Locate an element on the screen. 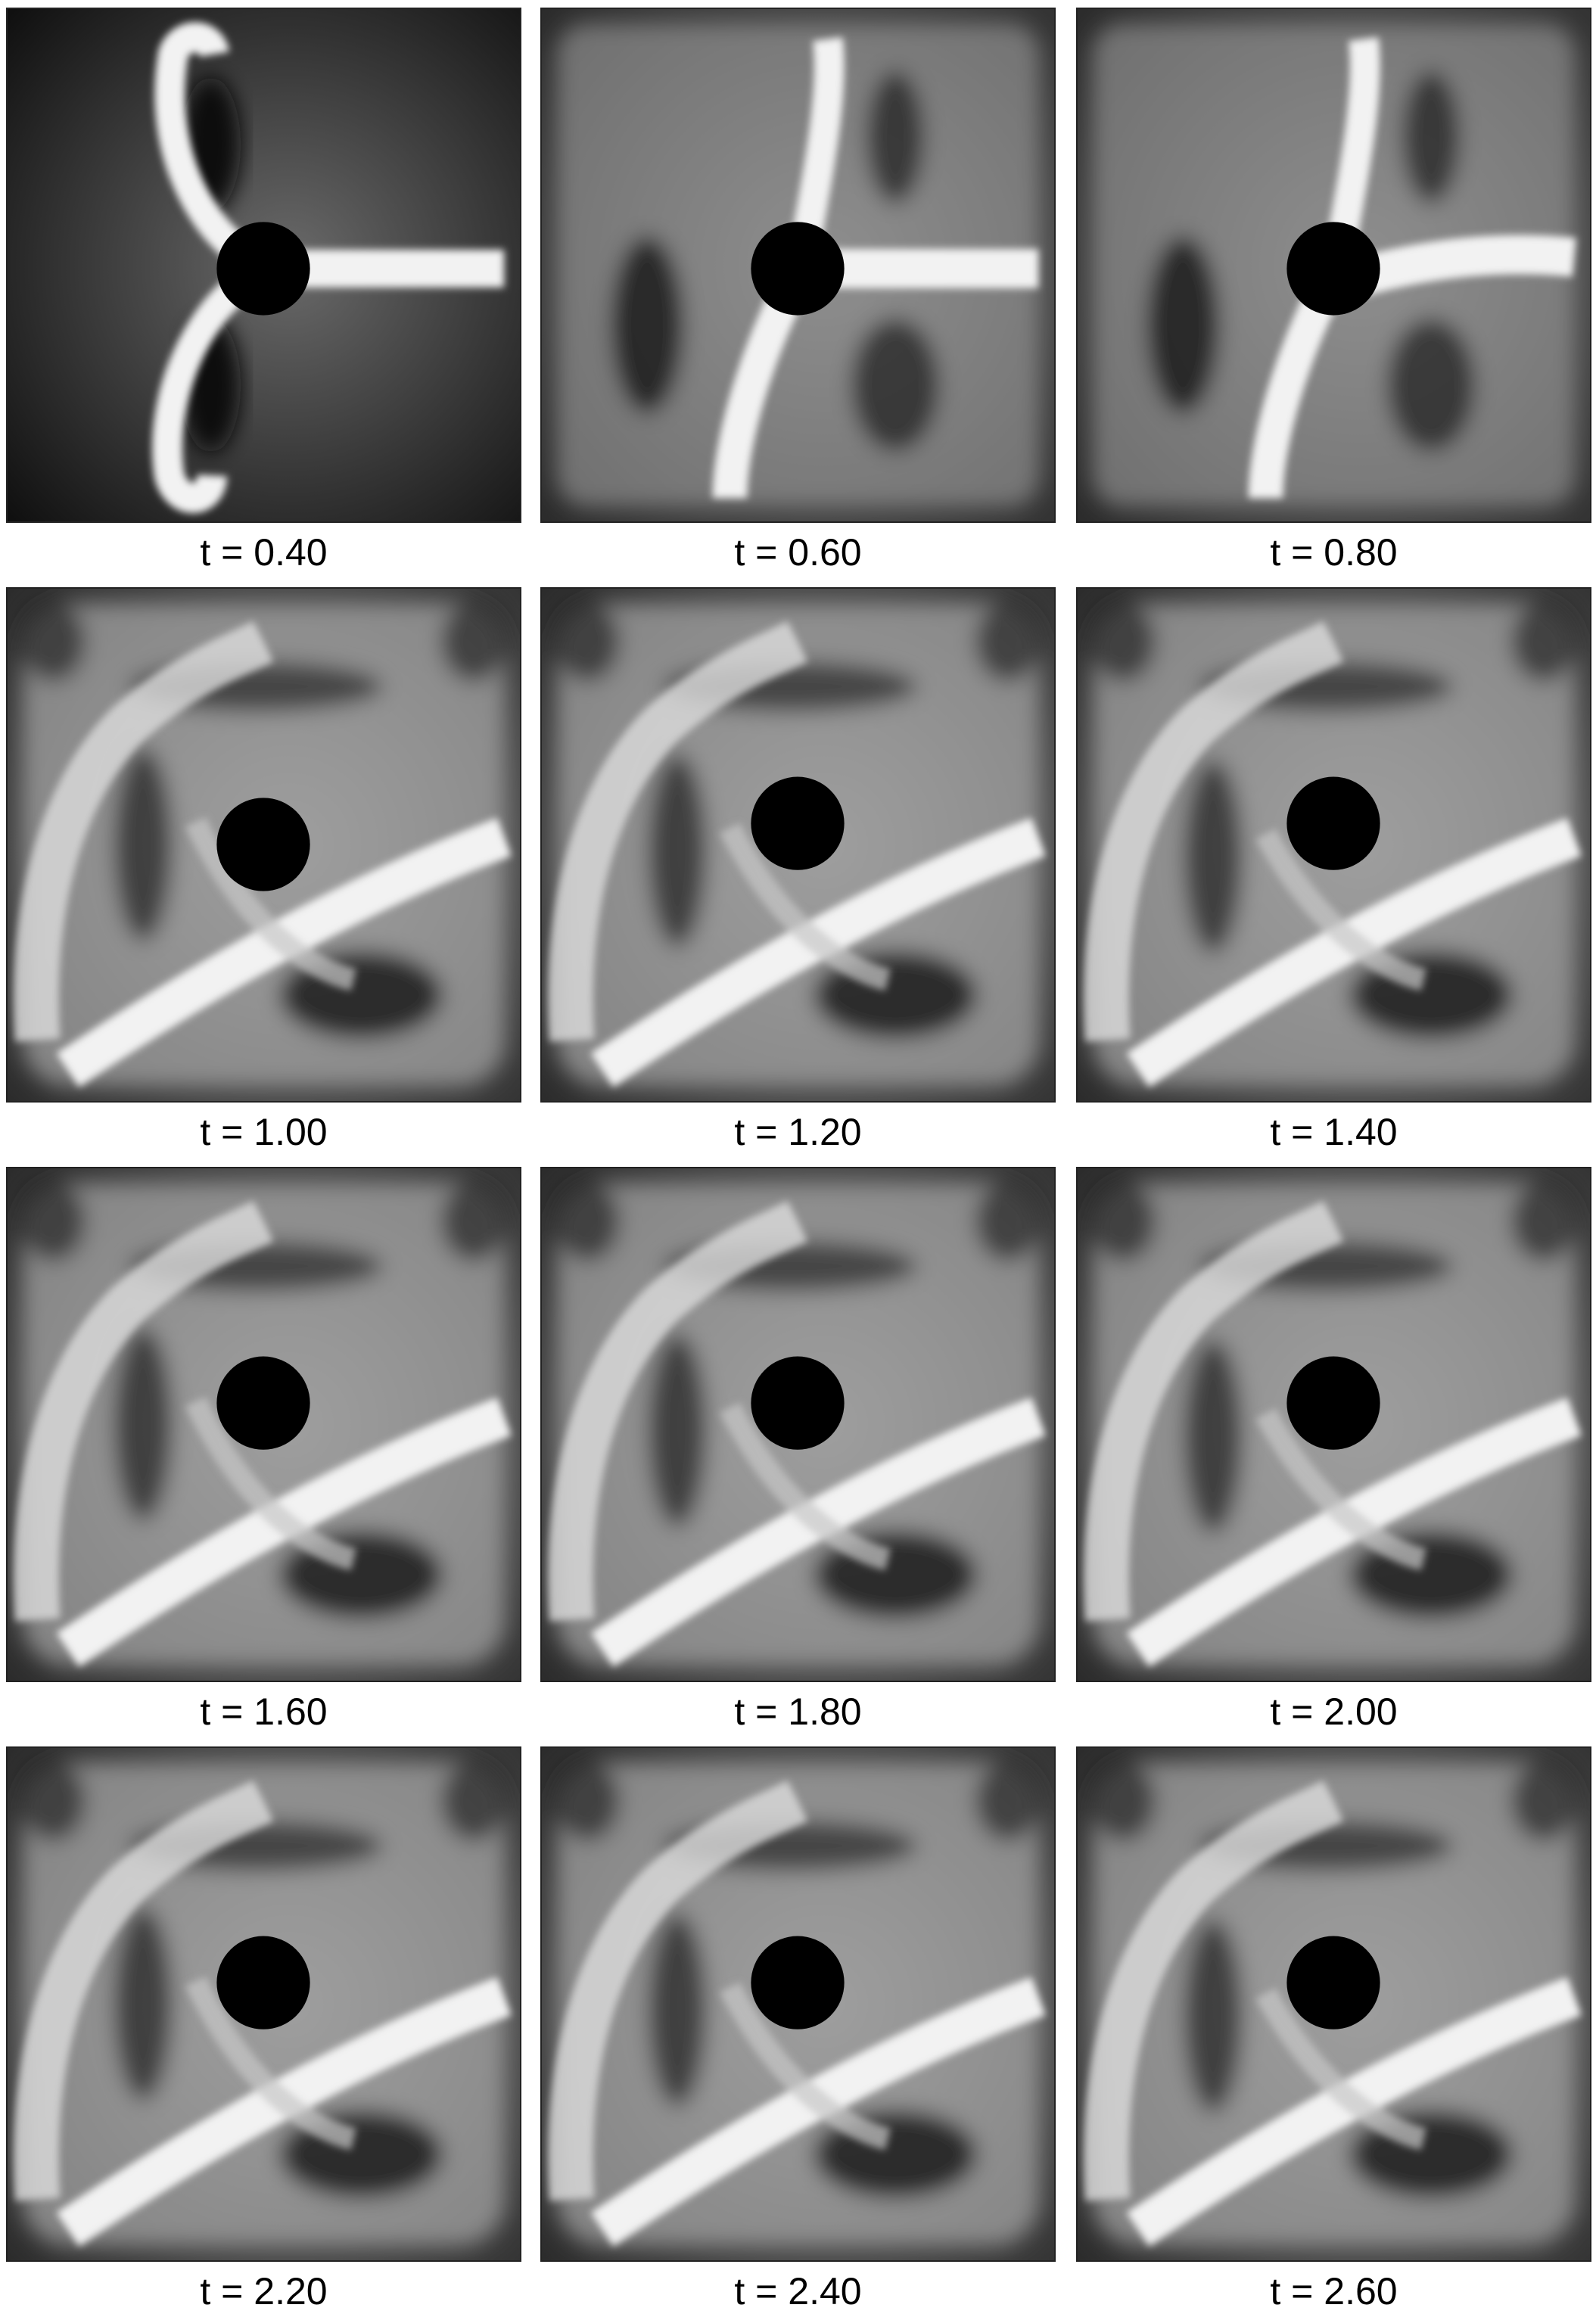 This screenshot has width=1596, height=2314. time-caption: t = 1.80 is located at coordinates (798, 1711).